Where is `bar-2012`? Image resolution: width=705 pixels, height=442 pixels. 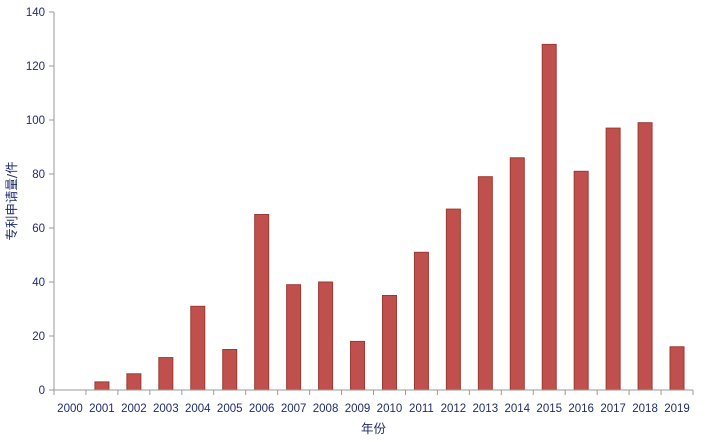 bar-2012 is located at coordinates (453, 299).